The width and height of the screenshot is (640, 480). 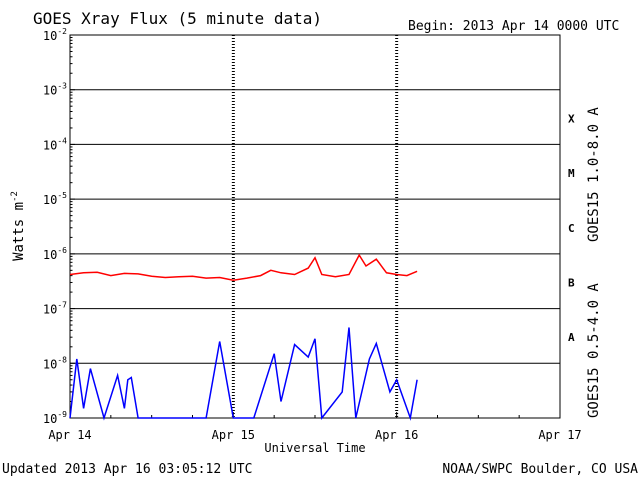 I want to click on series-line-long-wavelength, so click(x=243, y=267).